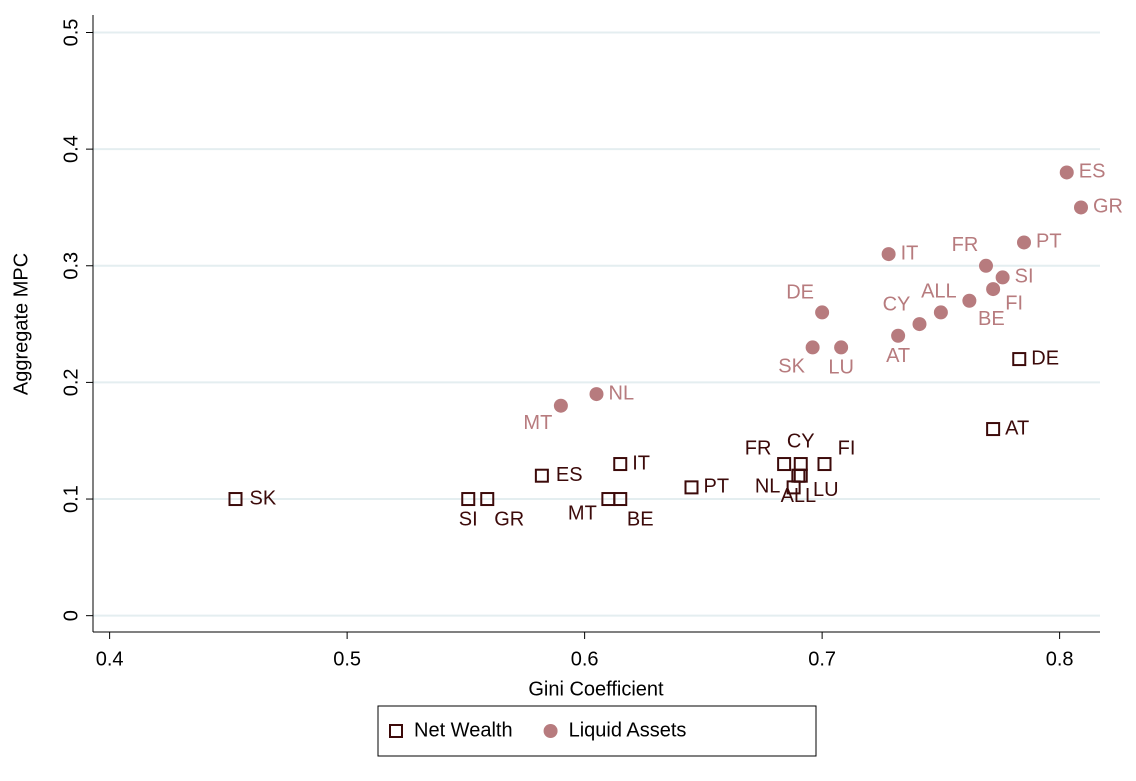  I want to click on y-tick-label: 0.2, so click(71, 382).